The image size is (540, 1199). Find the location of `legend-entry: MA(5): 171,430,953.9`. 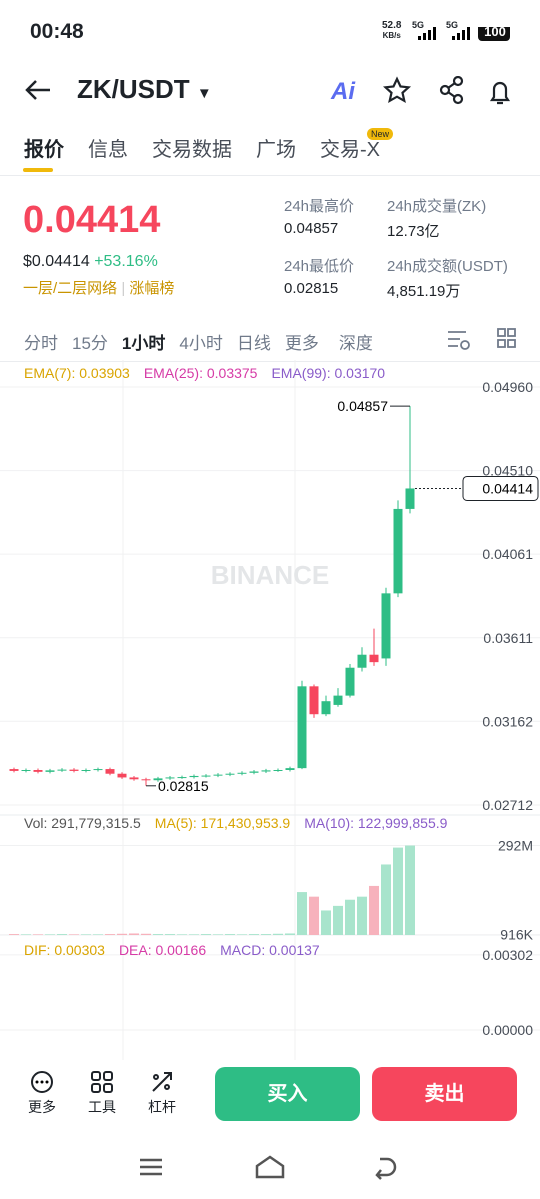

legend-entry: MA(5): 171,430,953.9 is located at coordinates (223, 823).